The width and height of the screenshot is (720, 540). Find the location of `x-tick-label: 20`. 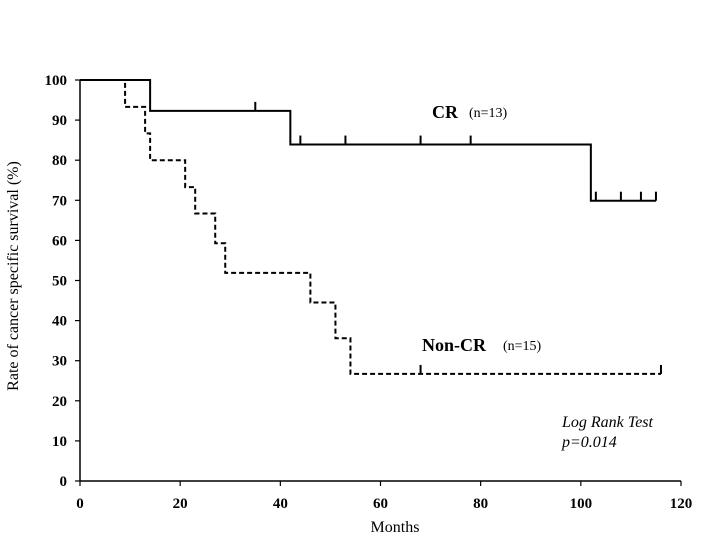

x-tick-label: 20 is located at coordinates (180, 504).